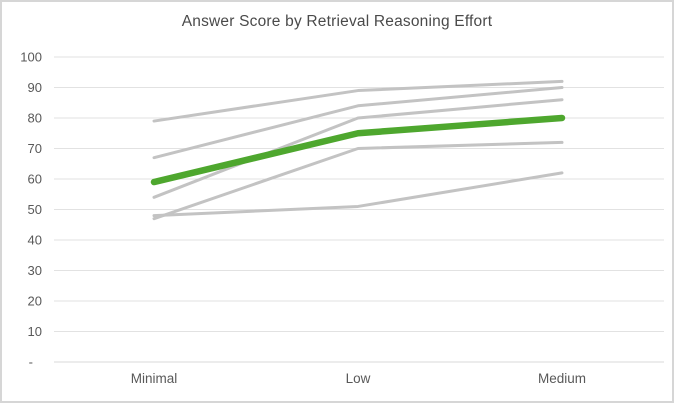 The height and width of the screenshot is (403, 674). Describe the element at coordinates (35, 240) in the screenshot. I see `y-axis-tick-label: 40` at that location.